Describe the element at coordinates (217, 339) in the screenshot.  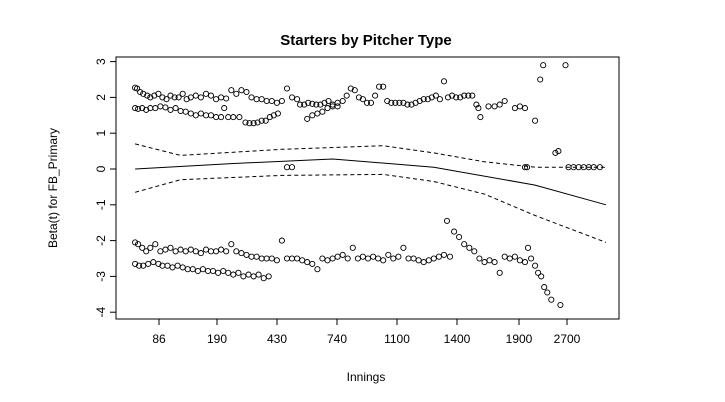
I see `x-tick-label: 190` at that location.